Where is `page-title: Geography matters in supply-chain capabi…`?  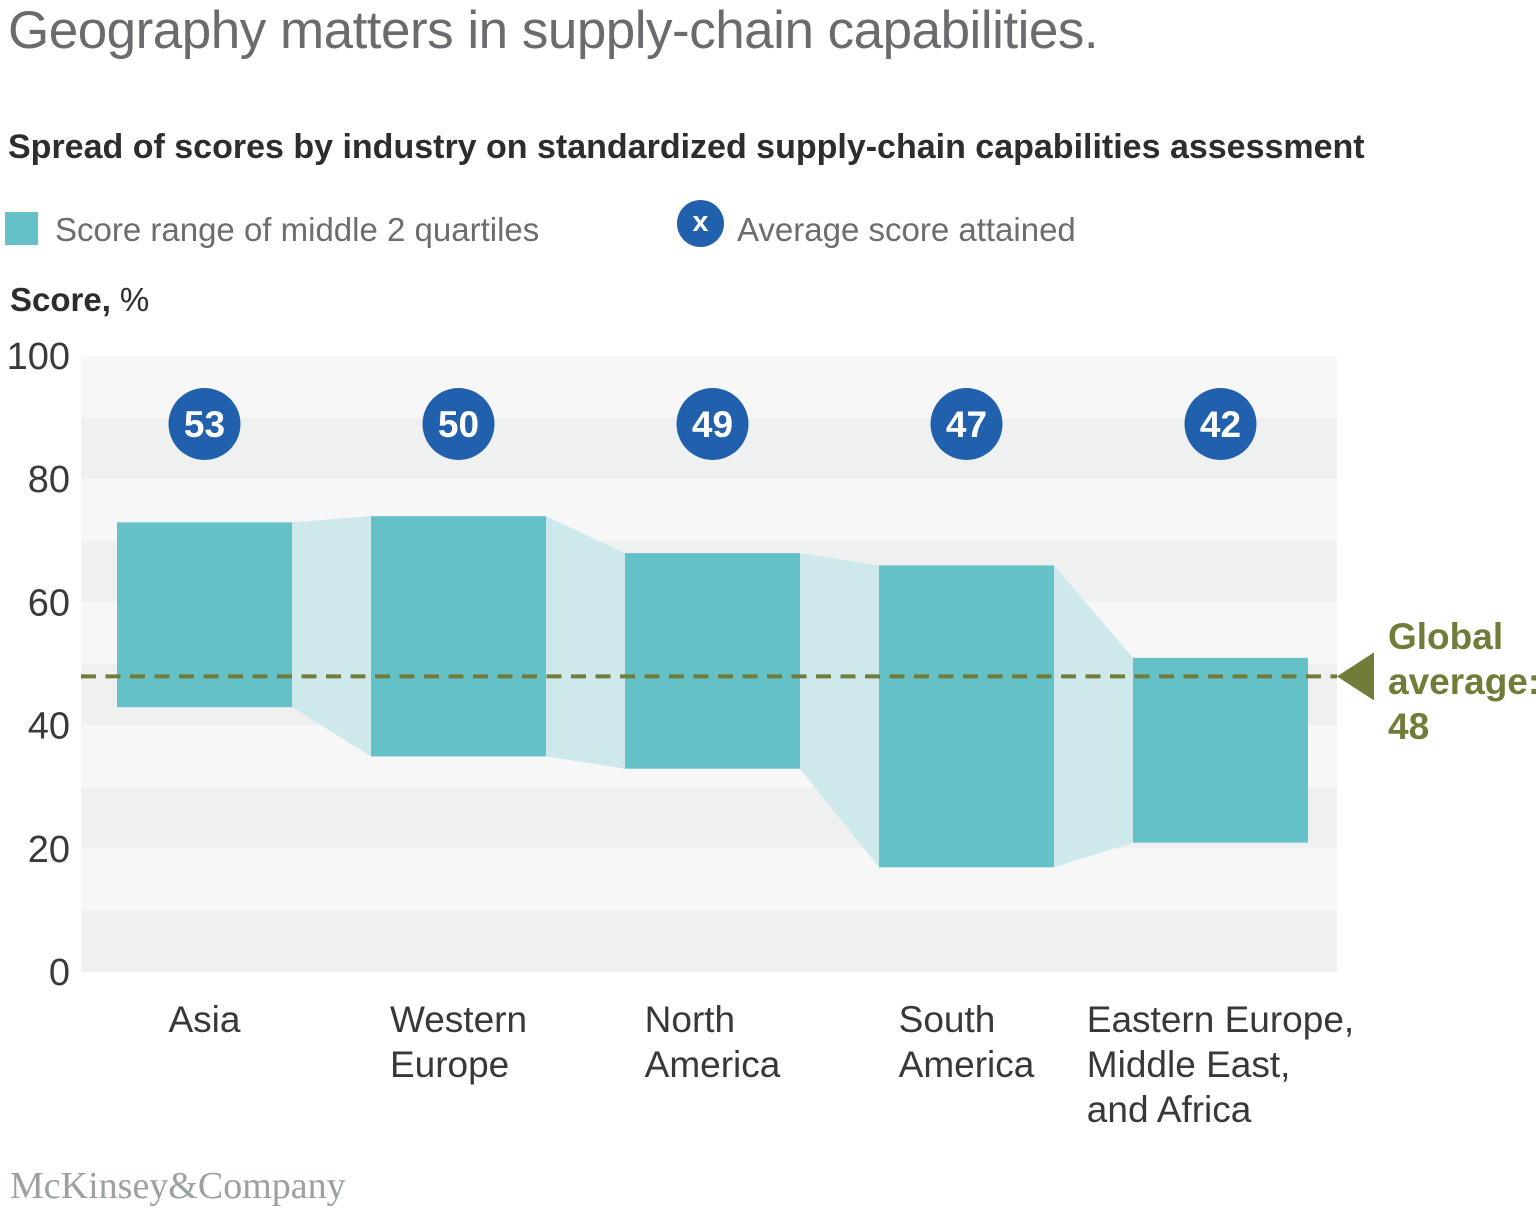
page-title: Geography matters in supply-chain capabi… is located at coordinates (553, 30).